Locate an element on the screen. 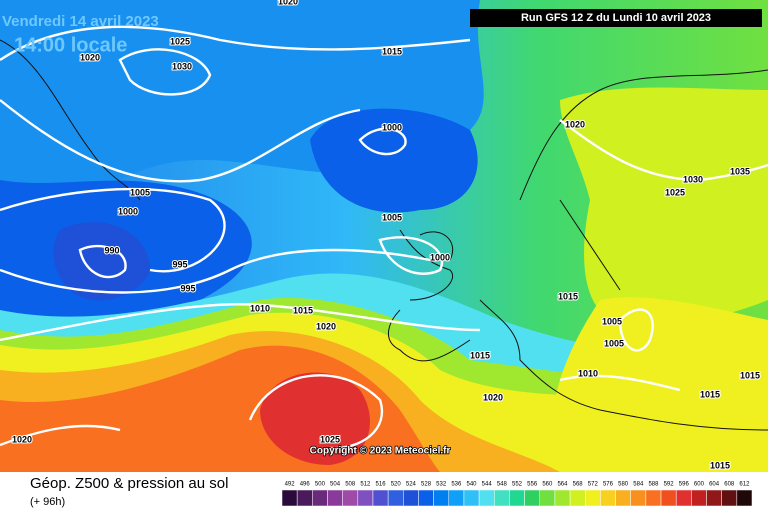 The height and width of the screenshot is (517, 768). scale-label: 556 is located at coordinates (532, 485).